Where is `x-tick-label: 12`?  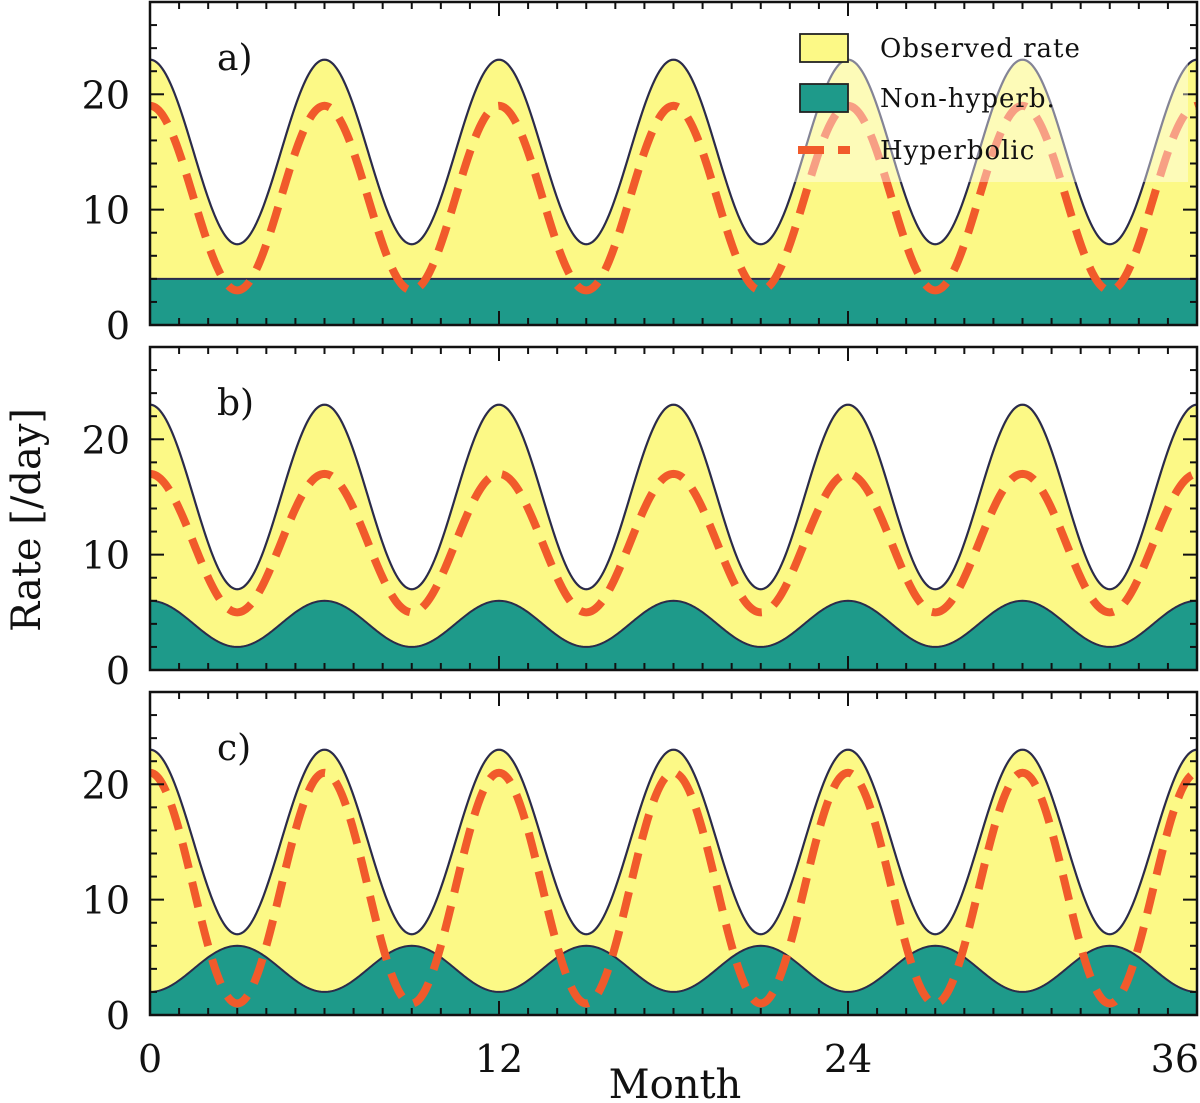
x-tick-label: 12 is located at coordinates (499, 1059).